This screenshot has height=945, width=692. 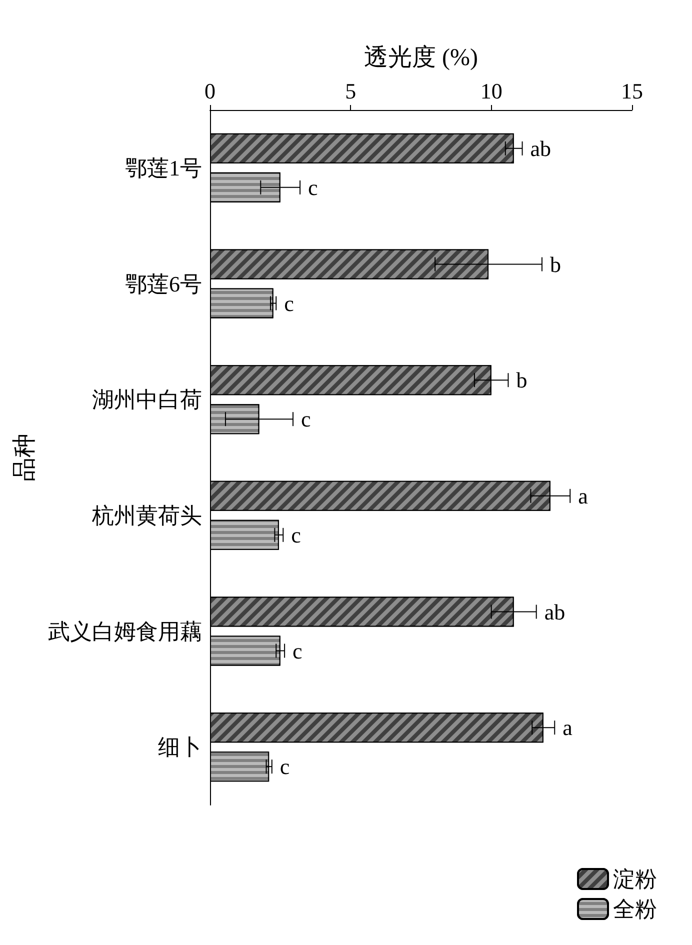 I want to click on x-tick-label: 15, so click(x=632, y=91).